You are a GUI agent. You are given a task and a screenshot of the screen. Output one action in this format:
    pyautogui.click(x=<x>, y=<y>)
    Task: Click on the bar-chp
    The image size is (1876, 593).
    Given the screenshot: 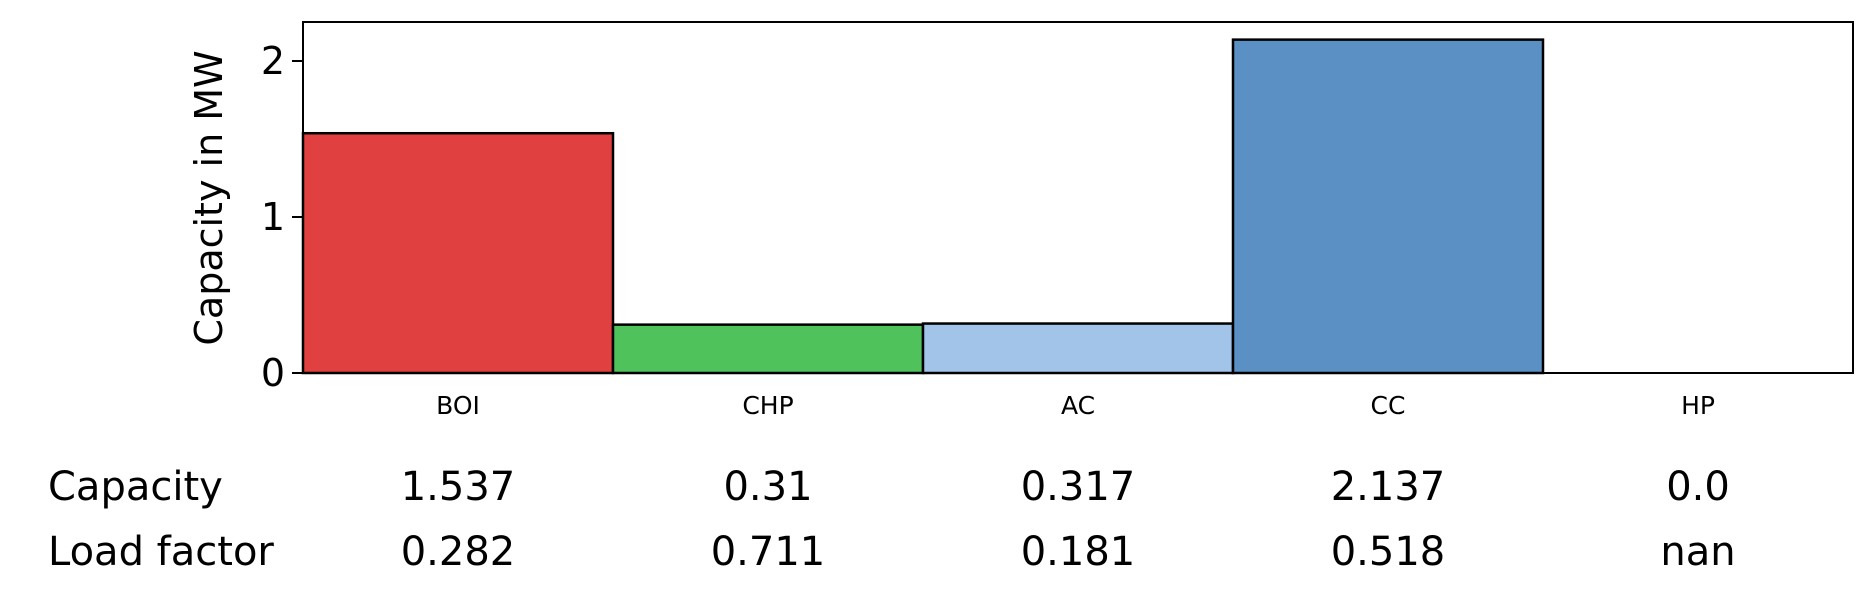 What is the action you would take?
    pyautogui.click(x=768, y=349)
    